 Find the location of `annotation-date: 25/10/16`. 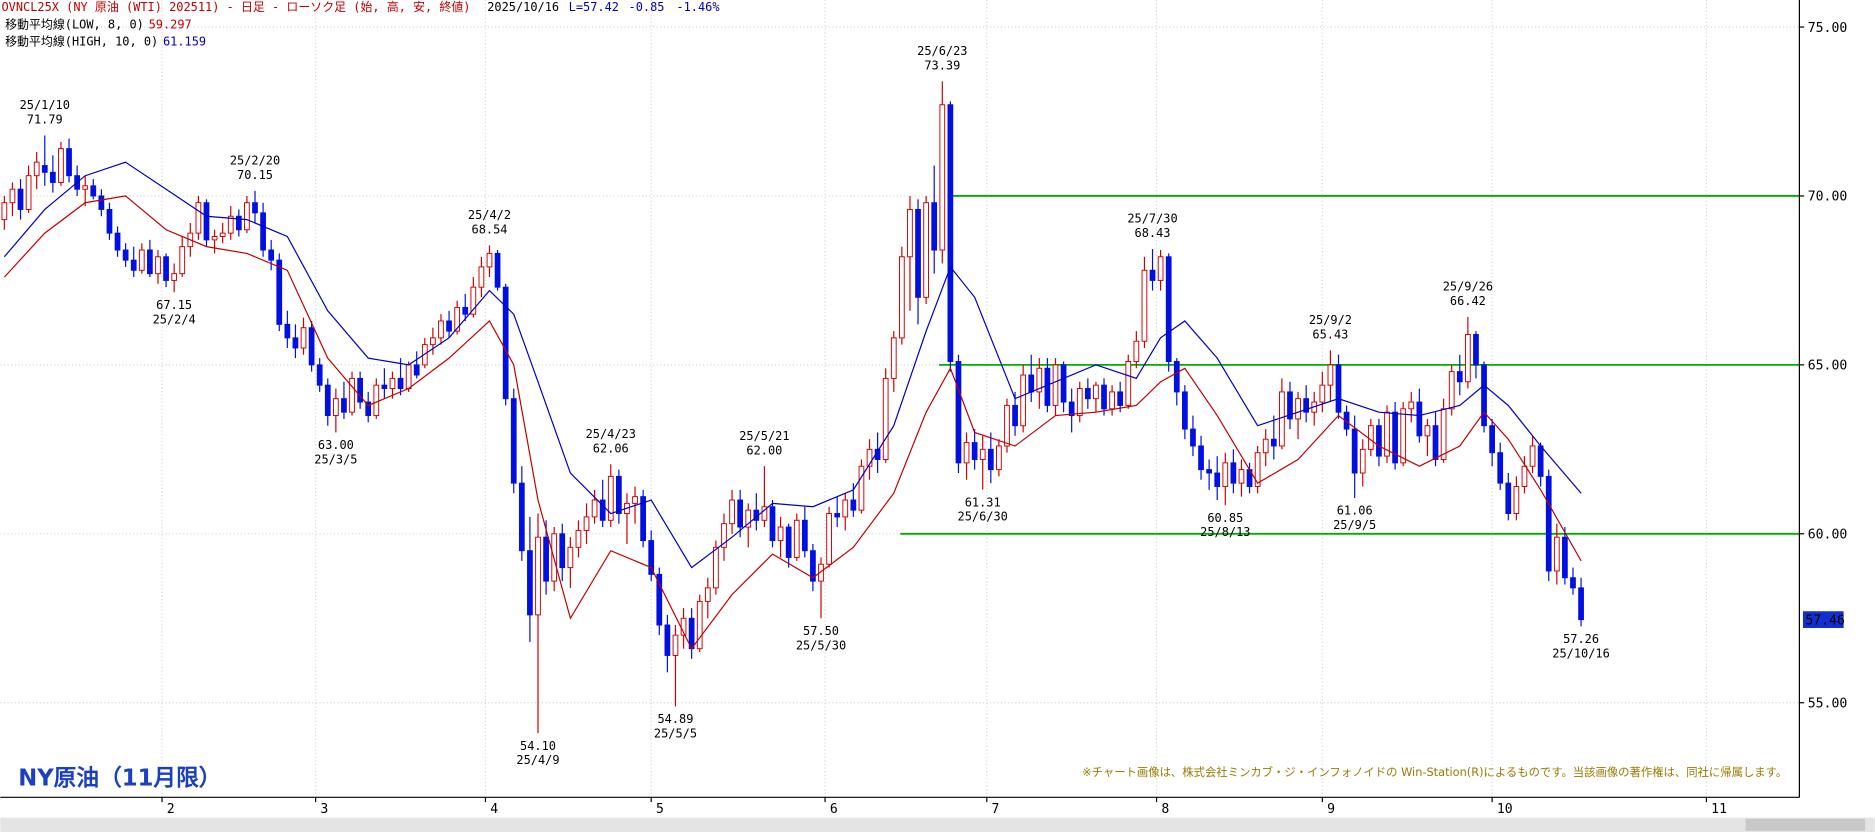

annotation-date: 25/10/16 is located at coordinates (1581, 653).